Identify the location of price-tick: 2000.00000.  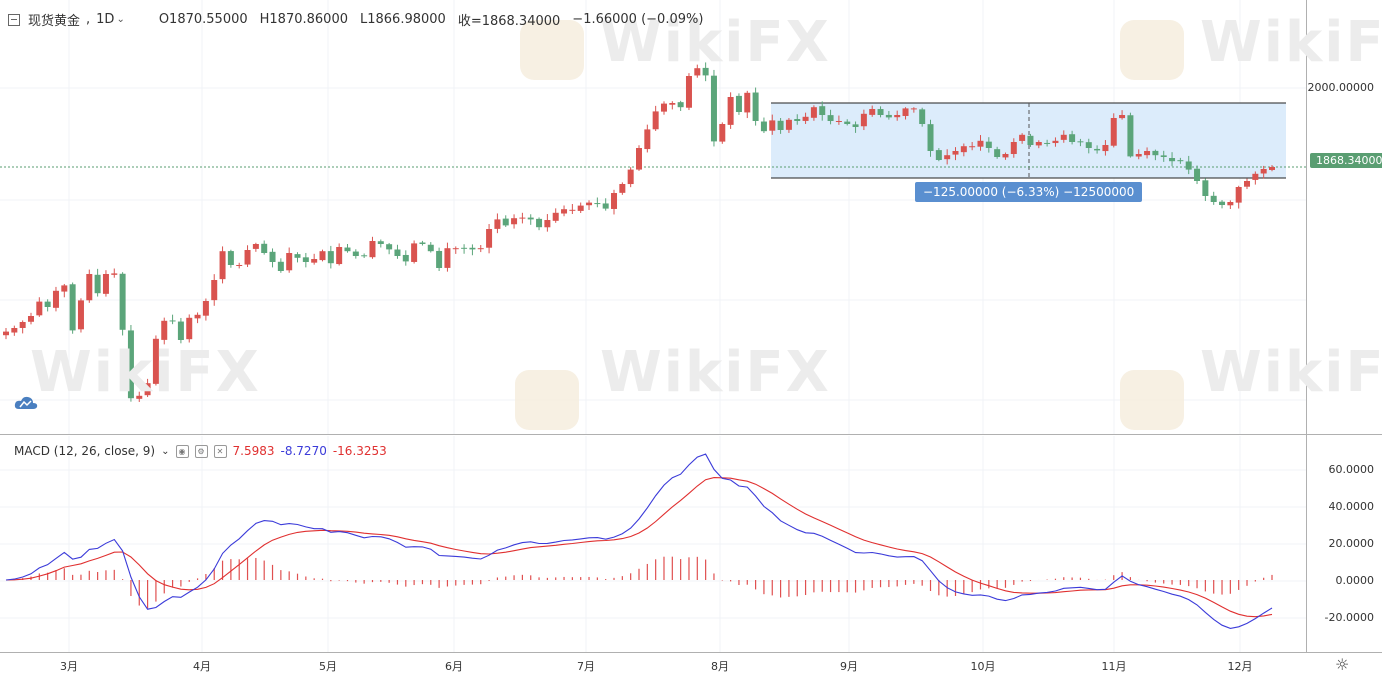
(1340, 87).